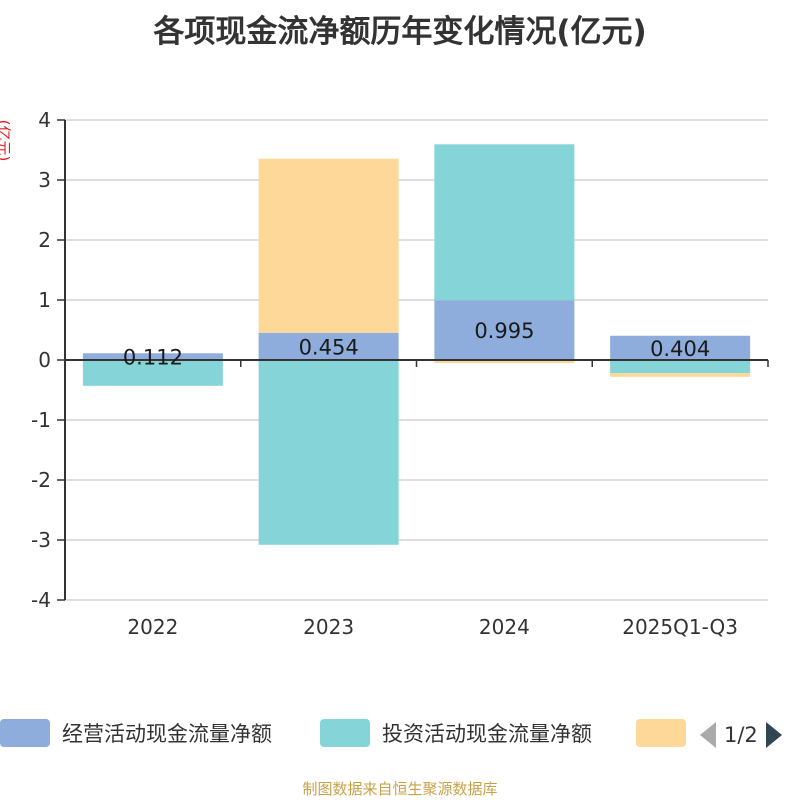 The width and height of the screenshot is (800, 800). What do you see at coordinates (167, 734) in the screenshot?
I see `legend-label-operating: 经营活动现金流量净额` at bounding box center [167, 734].